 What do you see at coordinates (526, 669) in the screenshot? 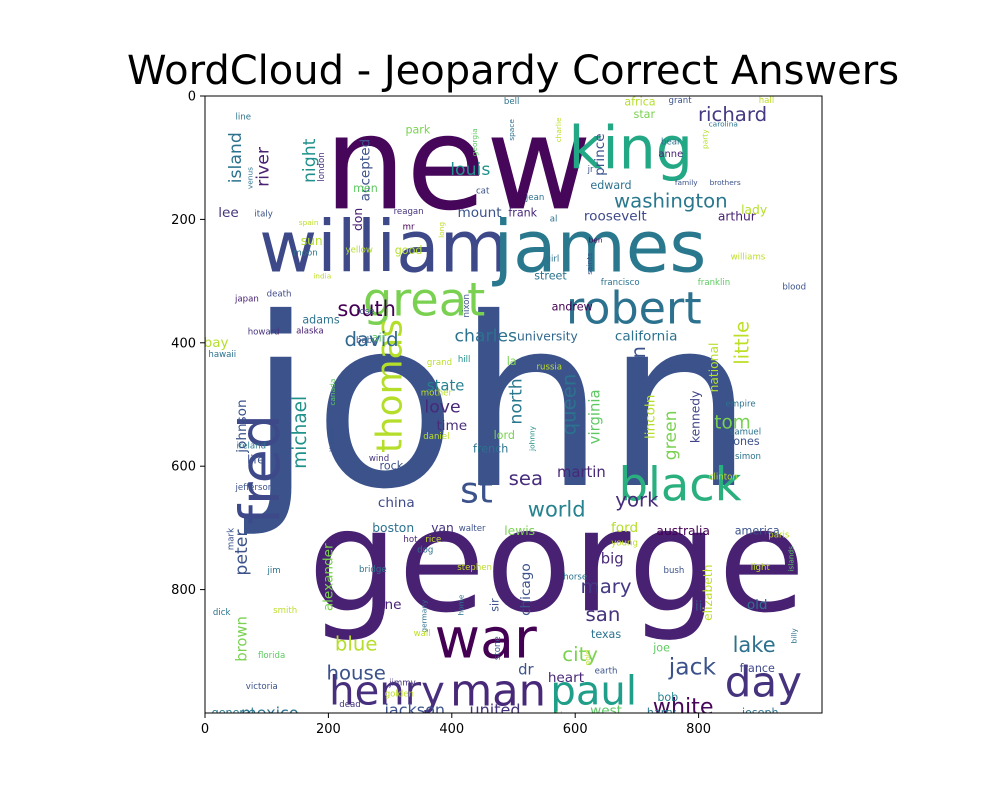
I see `word-dr: dr` at bounding box center [526, 669].